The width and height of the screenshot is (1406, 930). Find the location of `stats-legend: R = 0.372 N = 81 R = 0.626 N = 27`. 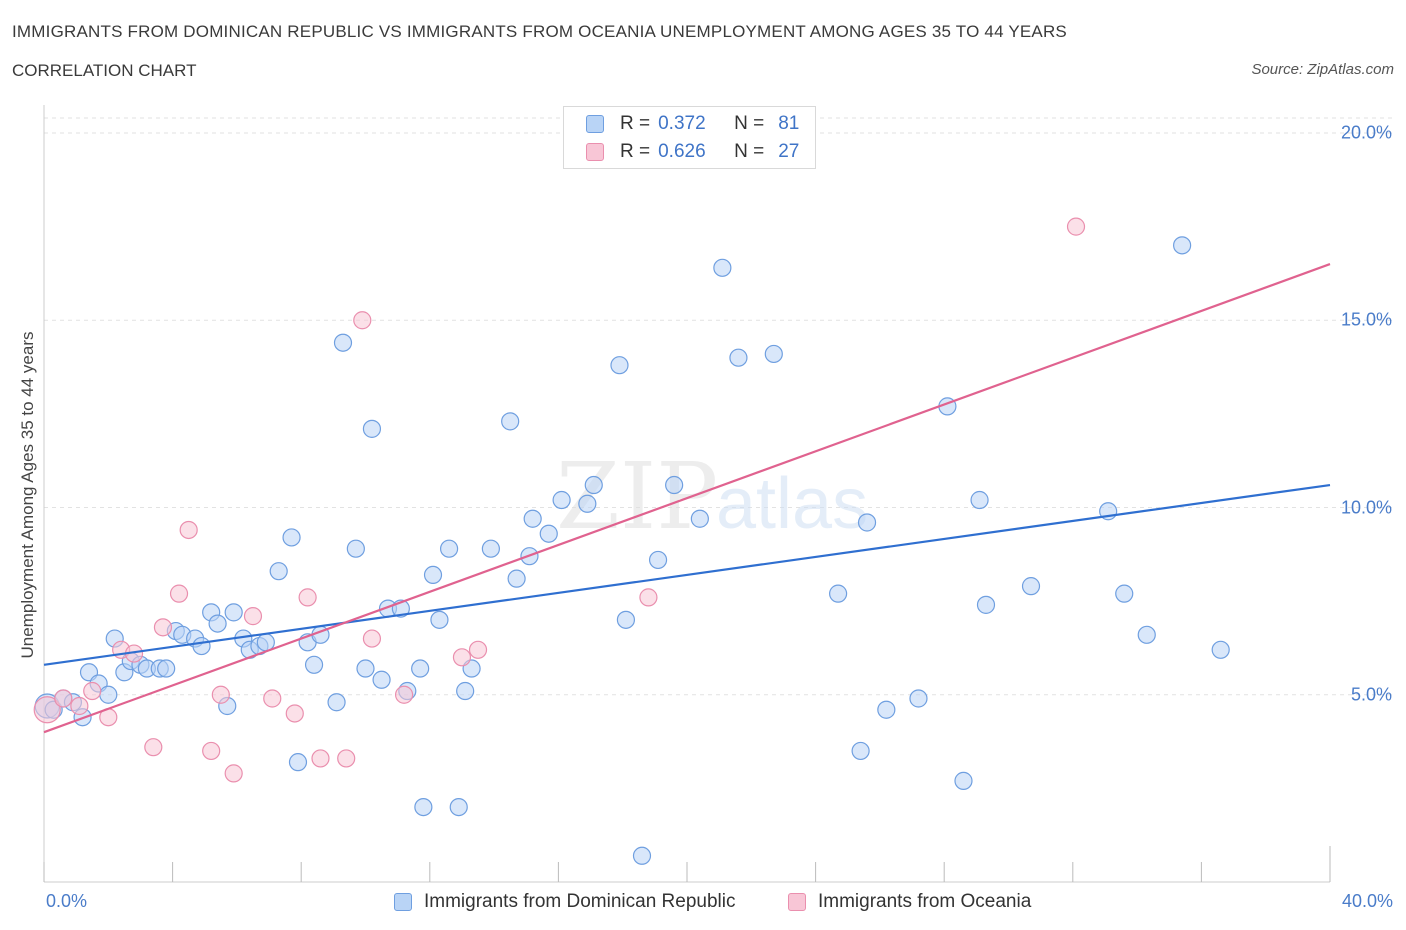

stats-legend: R = 0.372 N = 81 R = 0.626 N = 27 is located at coordinates (689, 137).